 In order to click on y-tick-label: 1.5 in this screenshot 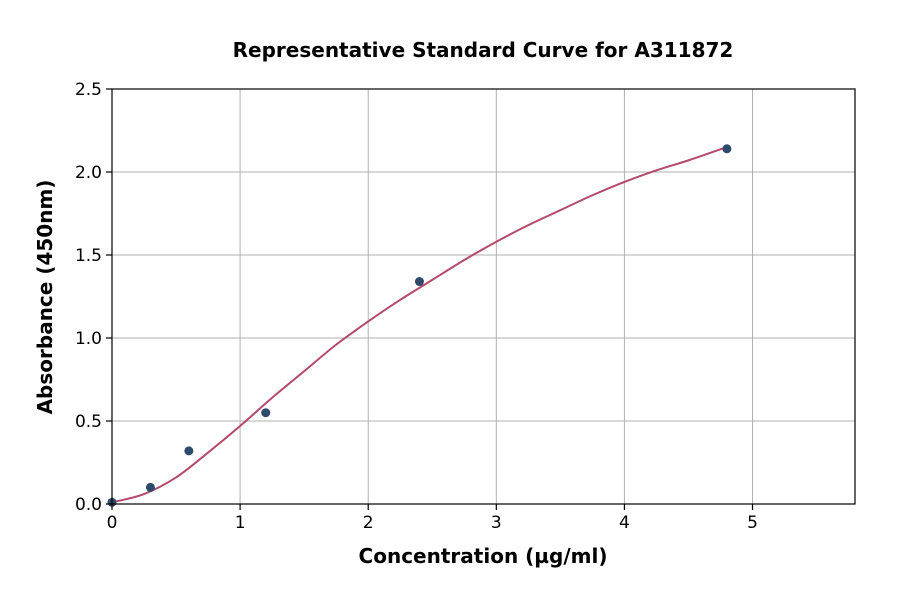, I will do `click(88, 256)`.